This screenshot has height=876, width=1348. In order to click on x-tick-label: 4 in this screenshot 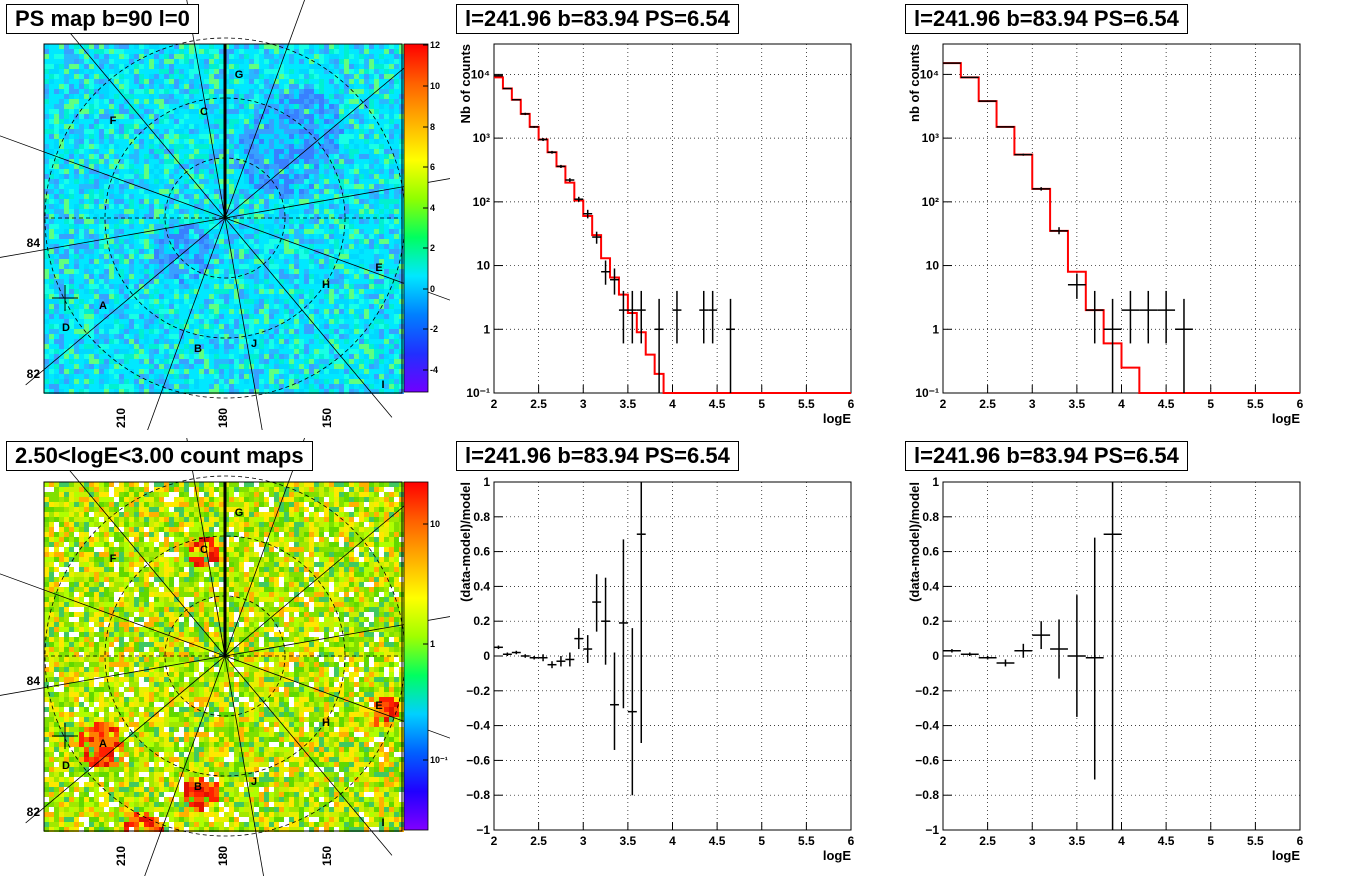, I will do `click(672, 841)`.